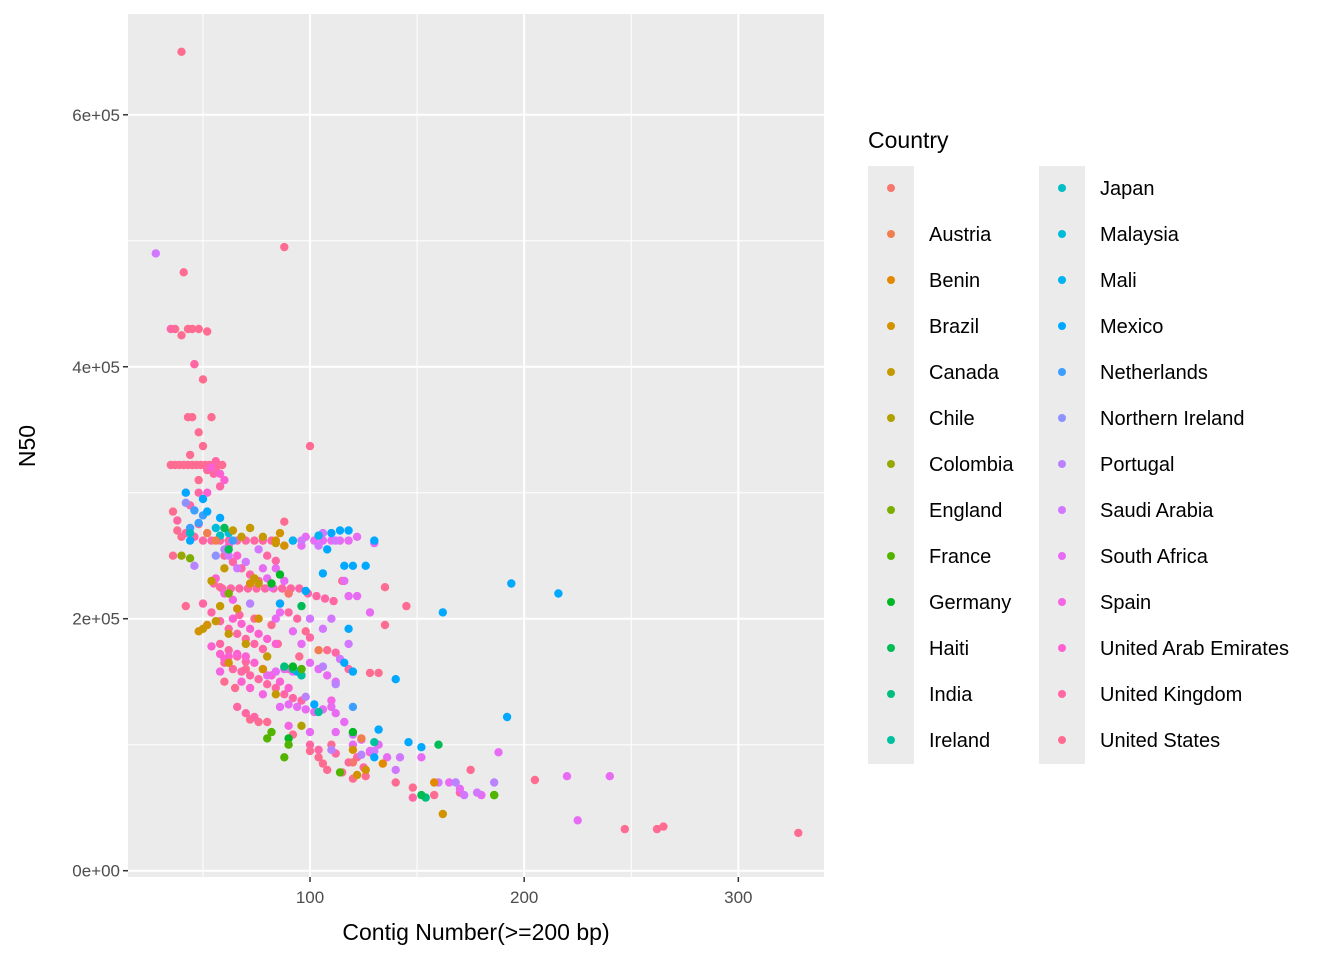 Image resolution: width=1344 pixels, height=960 pixels. What do you see at coordinates (891, 188) in the screenshot?
I see `legend-item` at bounding box center [891, 188].